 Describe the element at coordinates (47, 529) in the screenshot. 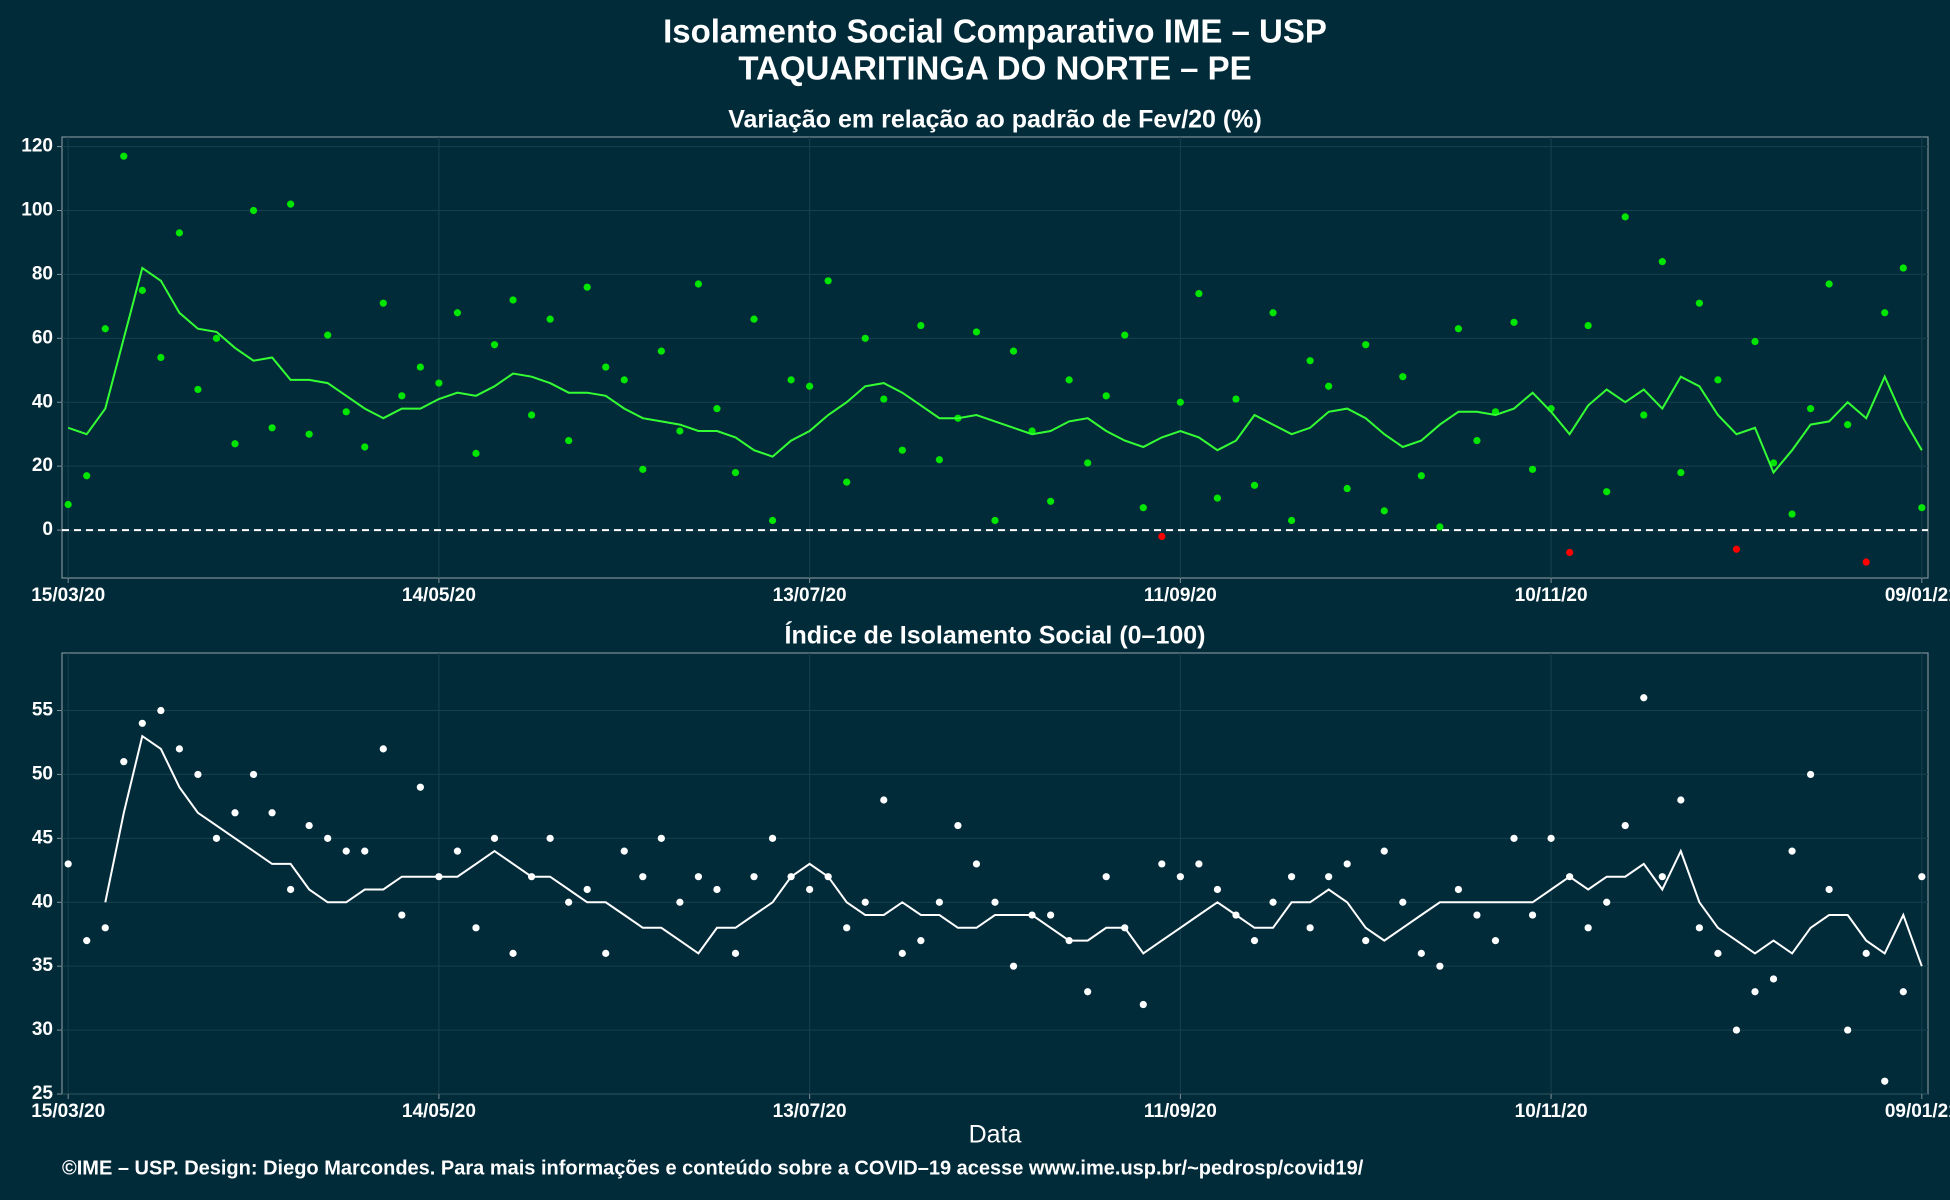

I see `y-tick-label: 0` at that location.